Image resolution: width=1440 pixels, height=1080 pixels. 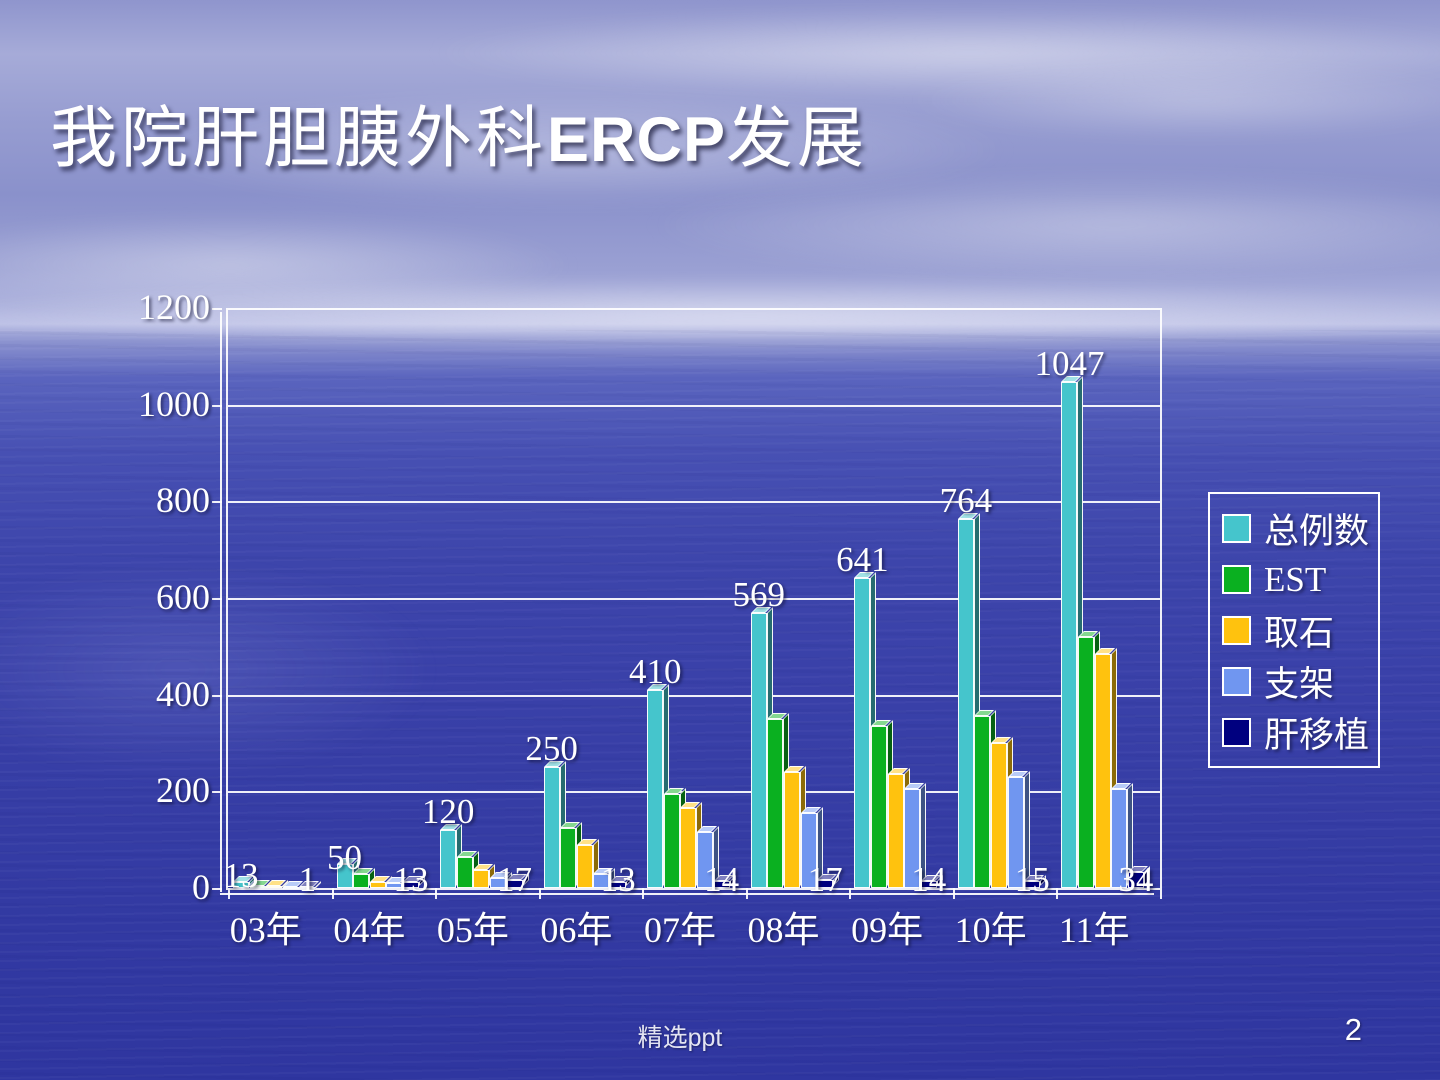 I want to click on bar-EST-09年, so click(x=878, y=807).